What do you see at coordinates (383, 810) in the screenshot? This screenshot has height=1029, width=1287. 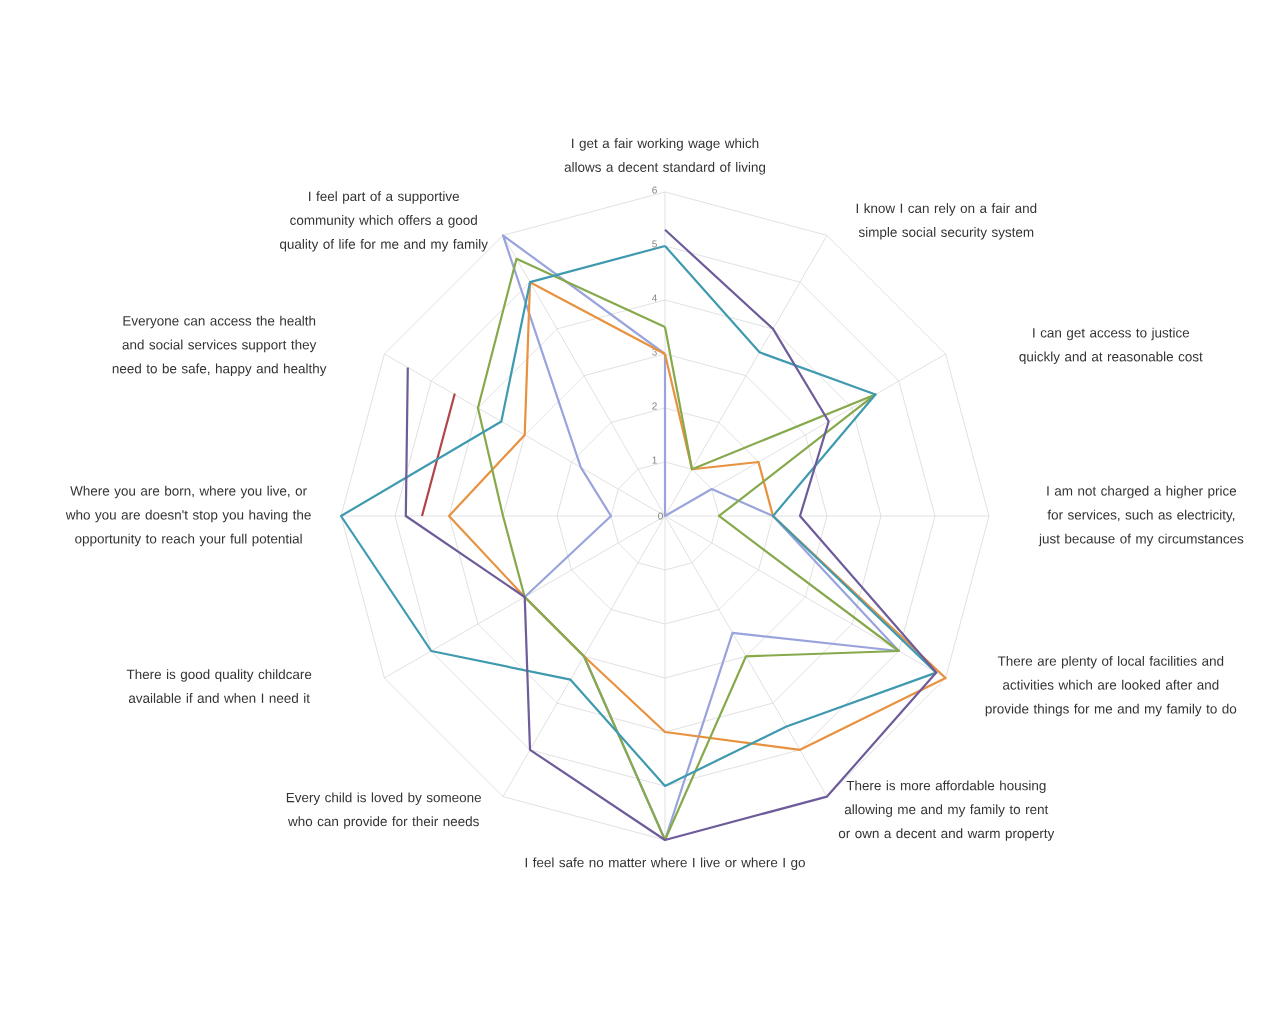 I see `spoke-label: Every child is loved by someone who can provide for their needs` at bounding box center [383, 810].